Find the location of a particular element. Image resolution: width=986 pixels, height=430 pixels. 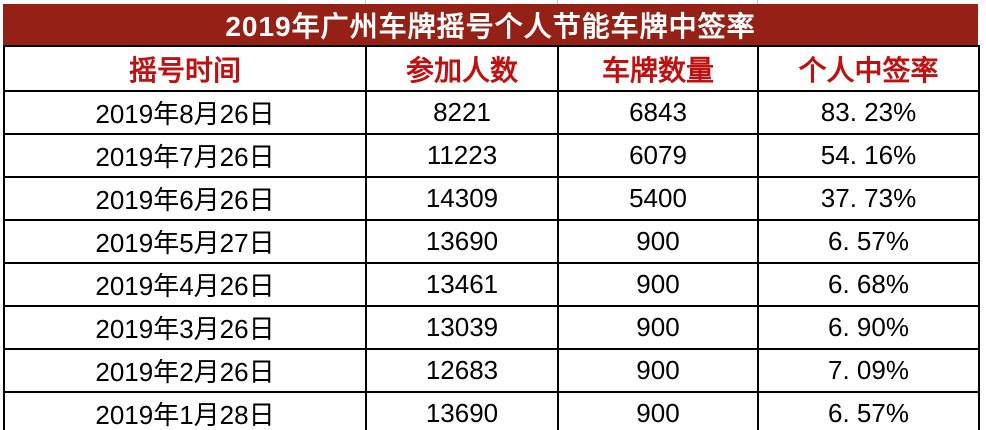

cell-date: 2019年4月26日 is located at coordinates (185, 284).